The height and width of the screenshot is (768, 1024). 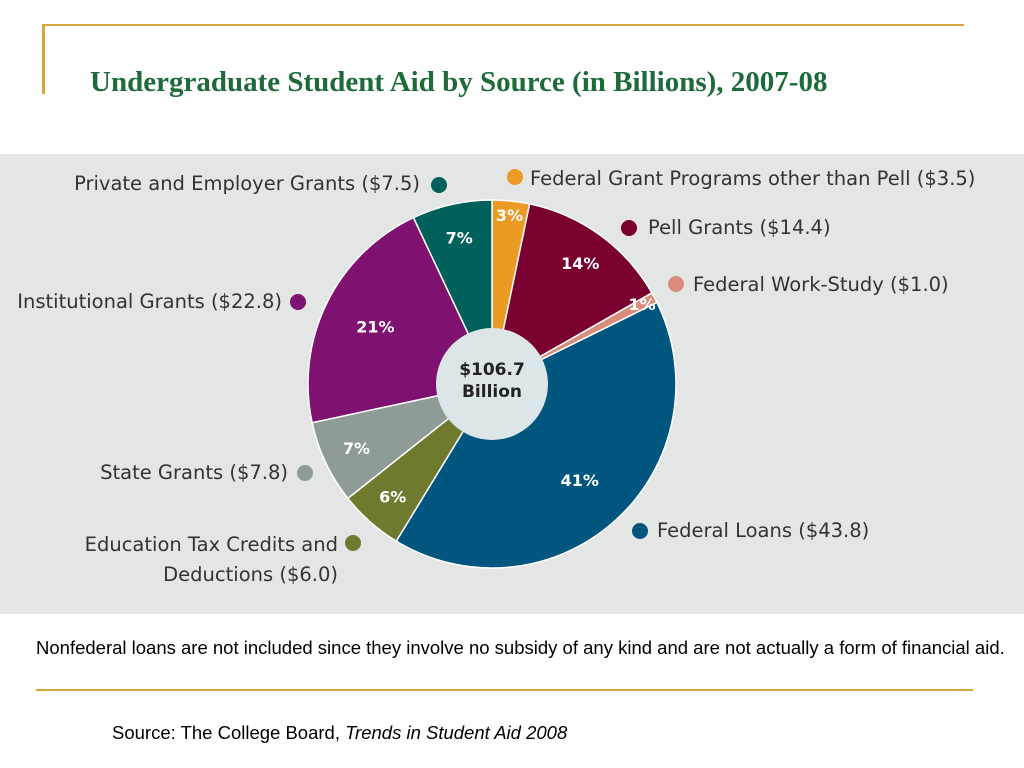 I want to click on legend-label: Pell Grants ($14.4), so click(x=739, y=227).